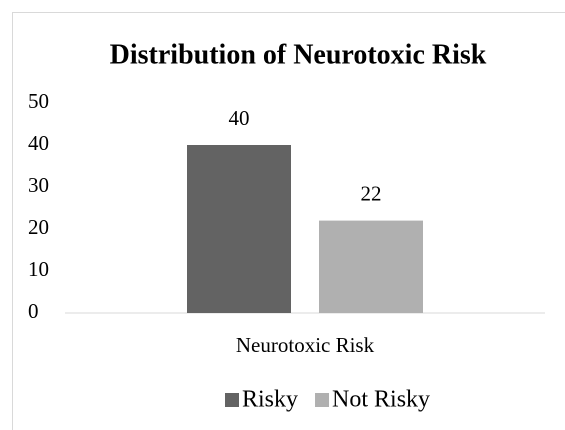 The height and width of the screenshot is (430, 565). Describe the element at coordinates (38, 101) in the screenshot. I see `y-tick-label: 50` at that location.